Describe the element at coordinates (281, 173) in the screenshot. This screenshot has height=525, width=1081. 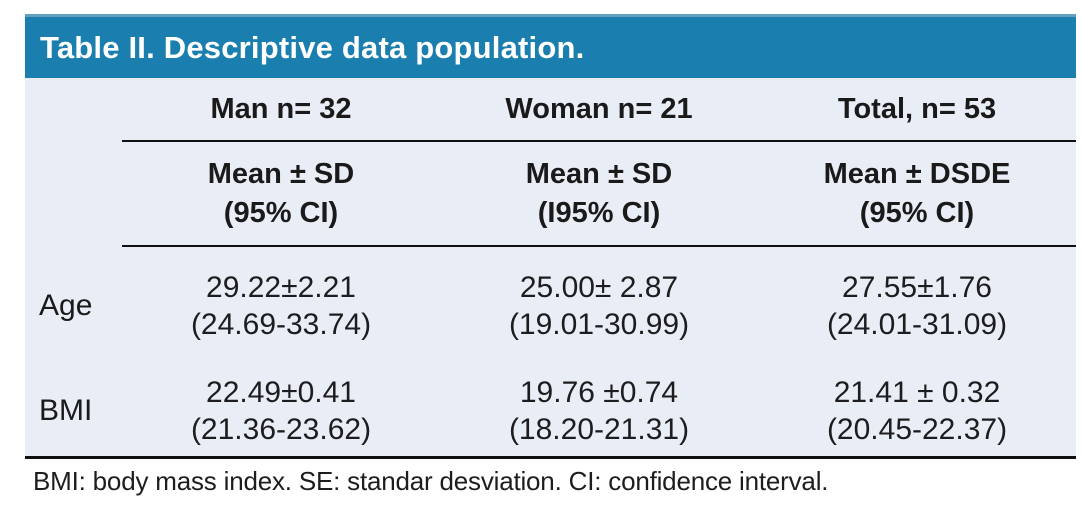
I see `subheader-man-line1: Mean ± SD` at that location.